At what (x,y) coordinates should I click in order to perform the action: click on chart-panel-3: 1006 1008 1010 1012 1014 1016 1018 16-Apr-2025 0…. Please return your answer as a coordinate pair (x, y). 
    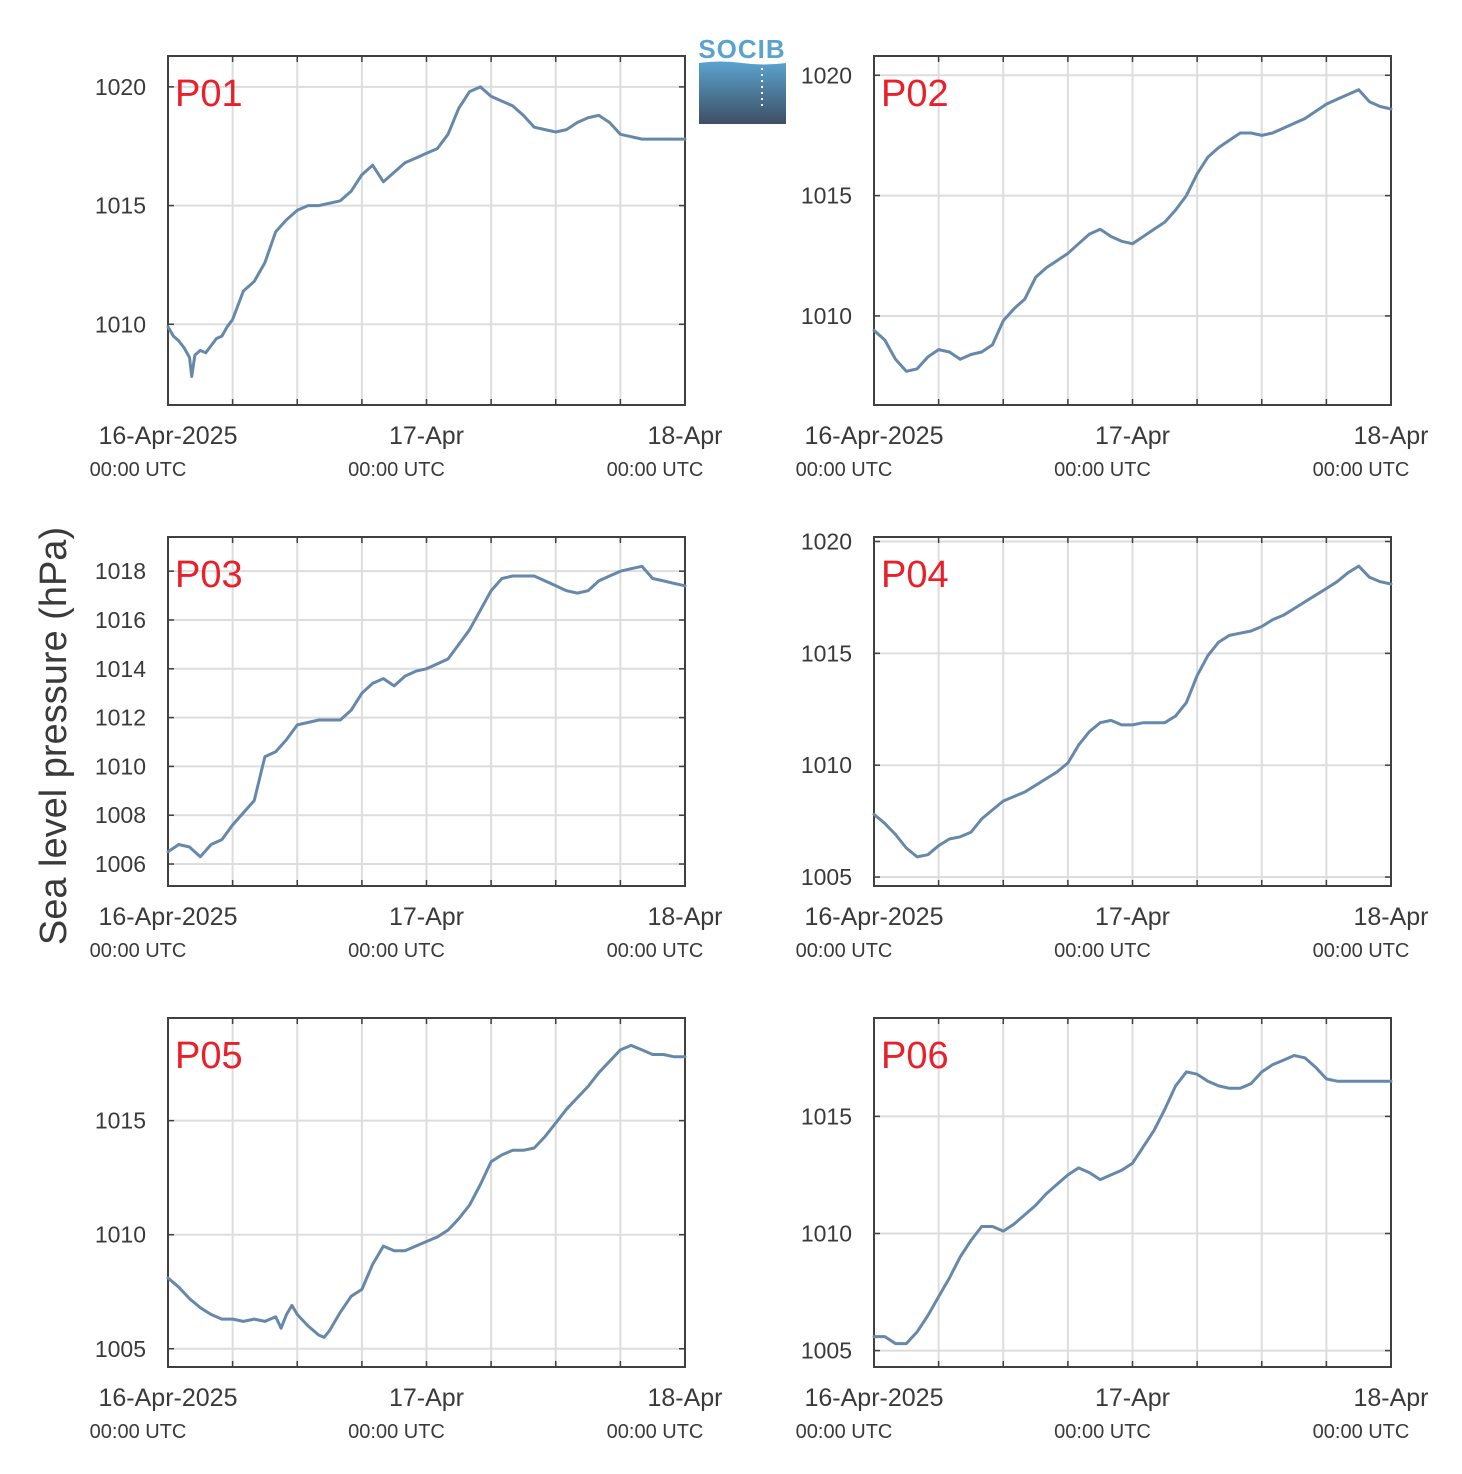
    Looking at the image, I should click on (406, 749).